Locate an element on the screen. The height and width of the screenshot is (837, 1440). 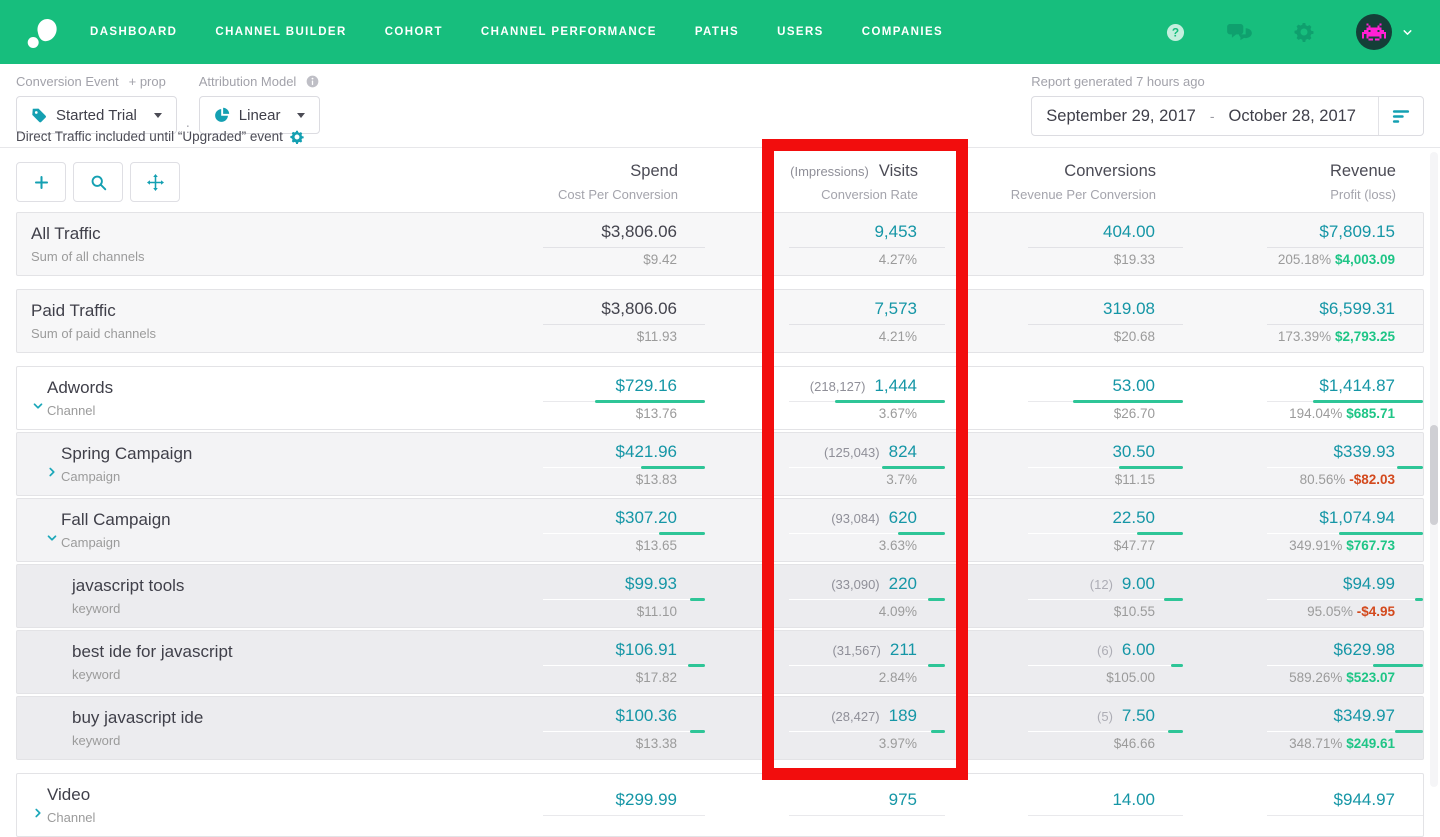
conversion-rate-value: 3.63% is located at coordinates (897, 545).